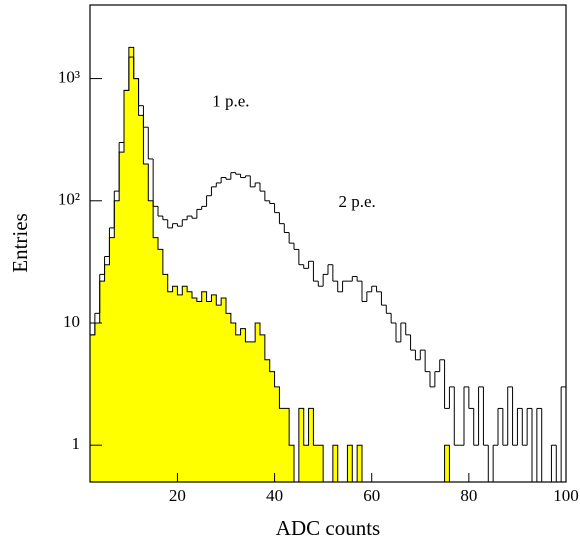 The height and width of the screenshot is (549, 580). Describe the element at coordinates (328, 528) in the screenshot. I see `x-axis-label: ADC counts` at that location.